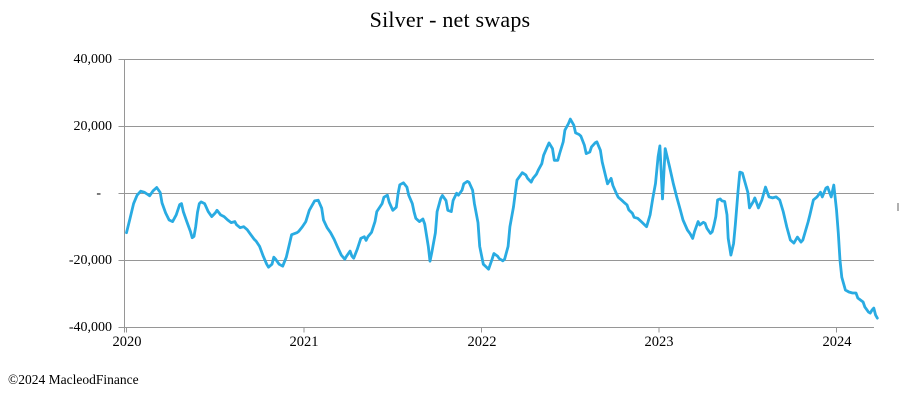 This screenshot has height=400, width=900. Describe the element at coordinates (90, 260) in the screenshot. I see `y-axis-tick-label: -20,000` at that location.